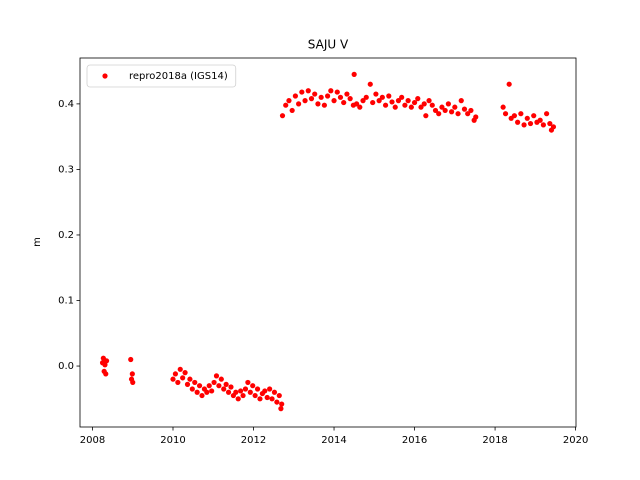 This screenshot has width=640, height=480. Describe the element at coordinates (414, 440) in the screenshot. I see `x-tick-label: 2016` at that location.